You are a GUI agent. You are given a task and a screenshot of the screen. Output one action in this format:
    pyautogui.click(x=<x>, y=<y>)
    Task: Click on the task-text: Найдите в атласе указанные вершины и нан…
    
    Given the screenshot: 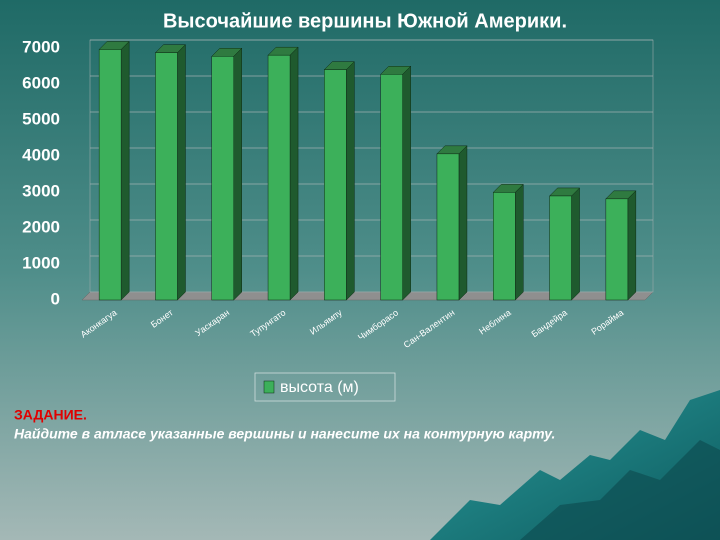 What is the action you would take?
    pyautogui.click(x=284, y=434)
    